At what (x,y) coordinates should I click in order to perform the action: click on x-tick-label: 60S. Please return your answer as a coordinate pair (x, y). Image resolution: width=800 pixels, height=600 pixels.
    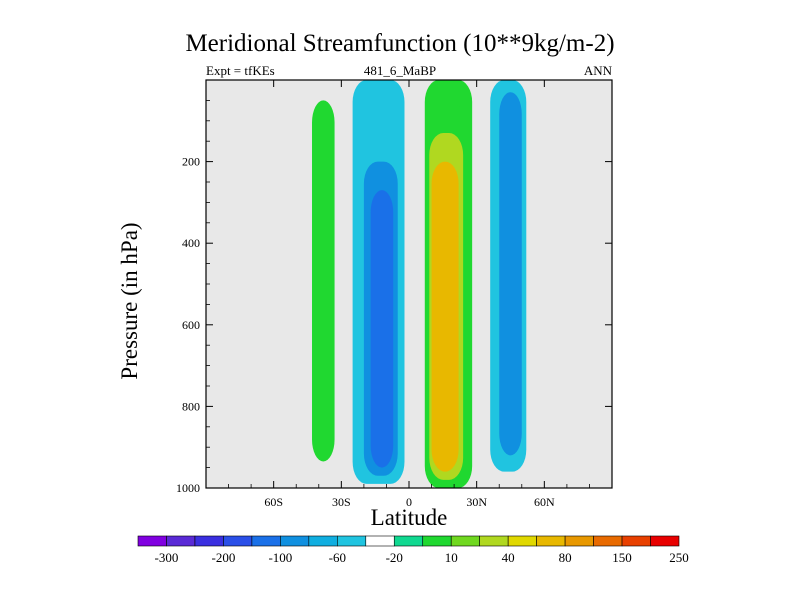
    Looking at the image, I should click on (273, 502).